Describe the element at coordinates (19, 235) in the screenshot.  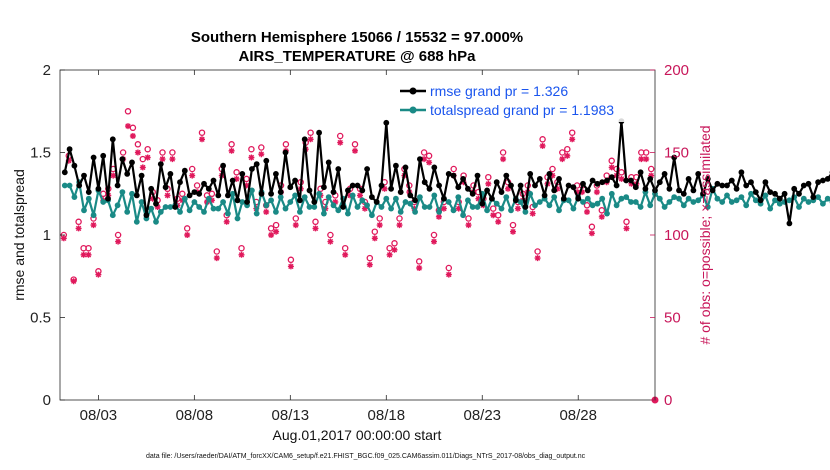
I see `y-axis-label-left: rmse and totalspread` at that location.